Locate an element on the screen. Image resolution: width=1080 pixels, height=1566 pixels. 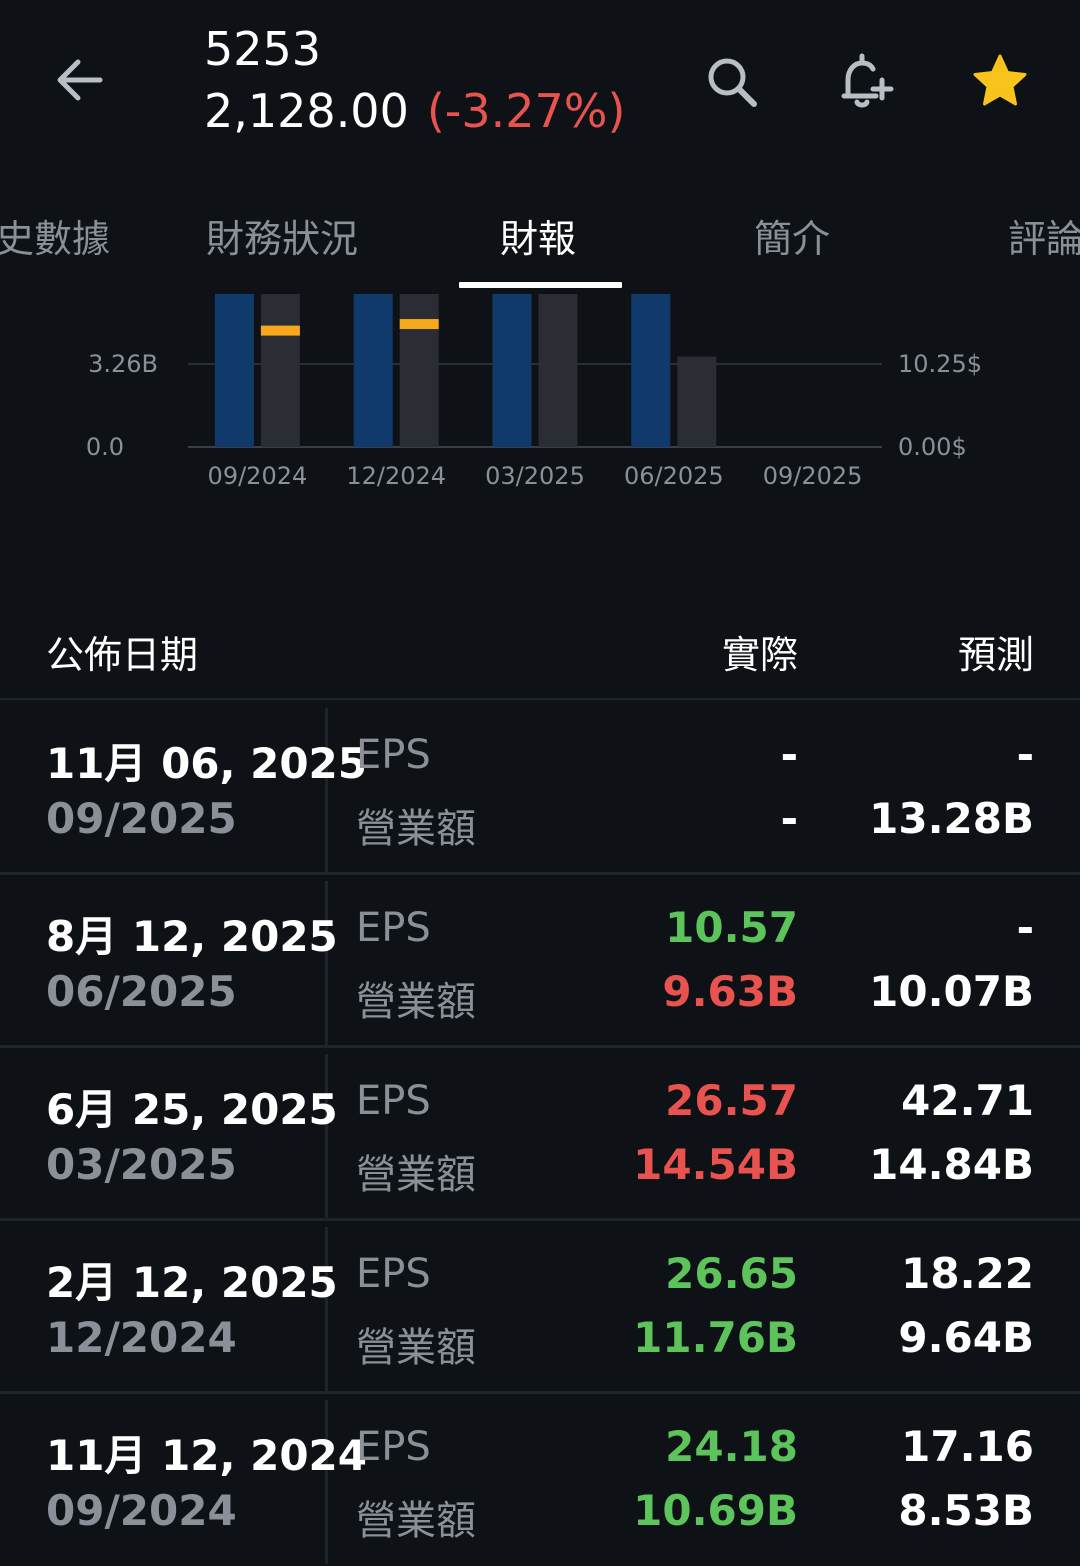
header-release-date: 公佈日期 is located at coordinates (122, 655).